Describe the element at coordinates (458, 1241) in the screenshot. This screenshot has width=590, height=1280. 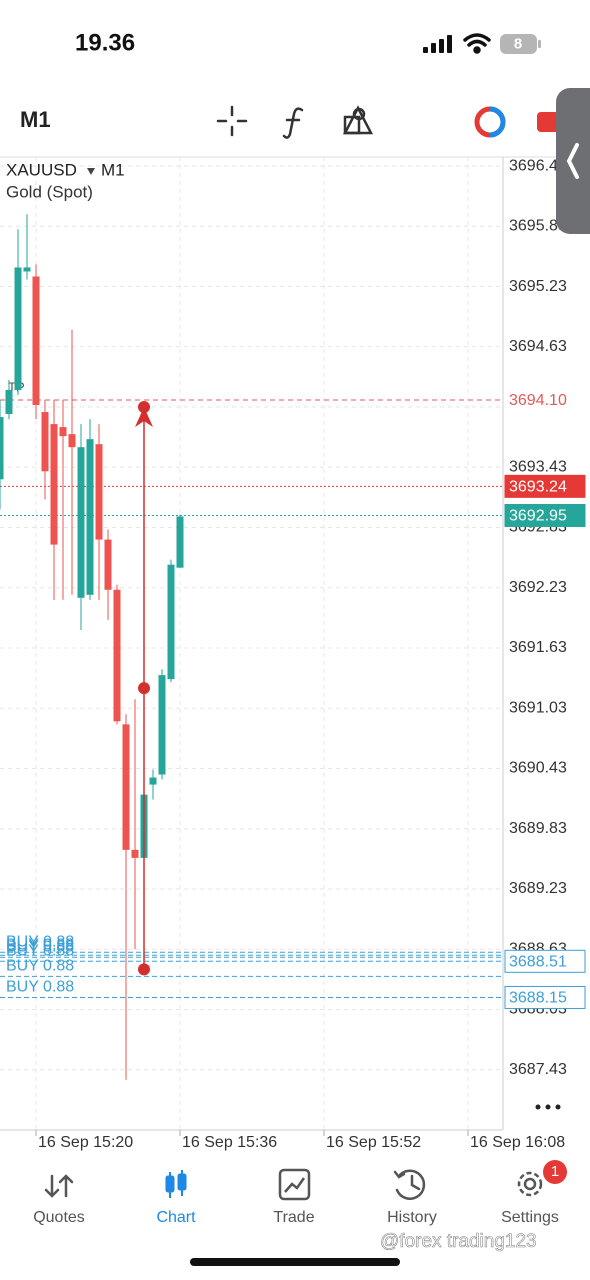
I see `watermark: @forex trading123` at that location.